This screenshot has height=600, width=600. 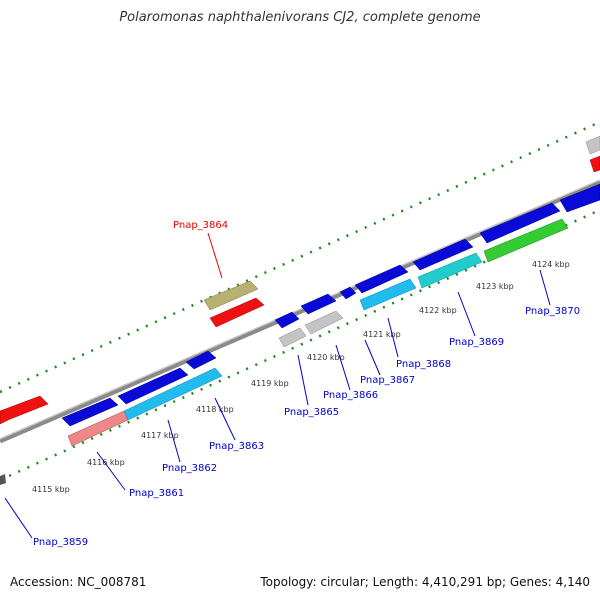 What do you see at coordinates (438, 310) in the screenshot?
I see `kbp-label: 4122 kbp` at bounding box center [438, 310].